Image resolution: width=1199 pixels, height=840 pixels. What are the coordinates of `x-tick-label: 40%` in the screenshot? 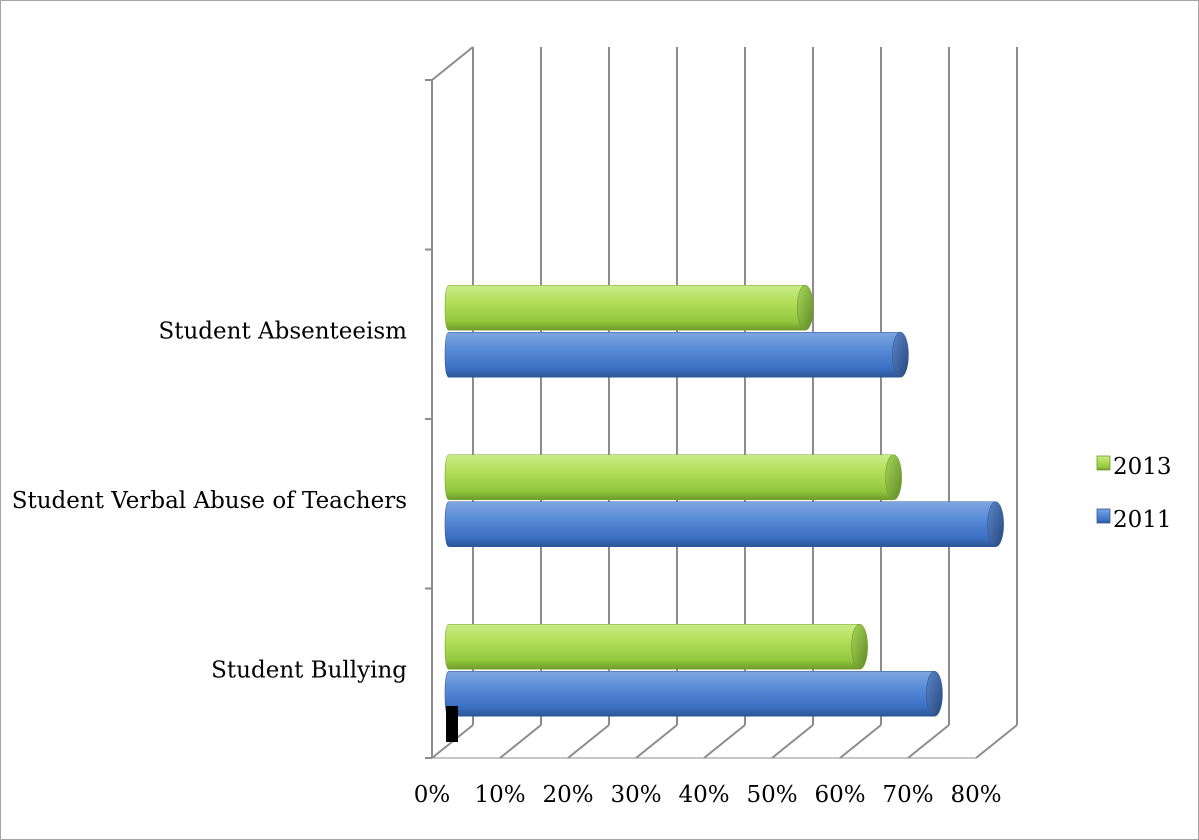 It's located at (703, 795).